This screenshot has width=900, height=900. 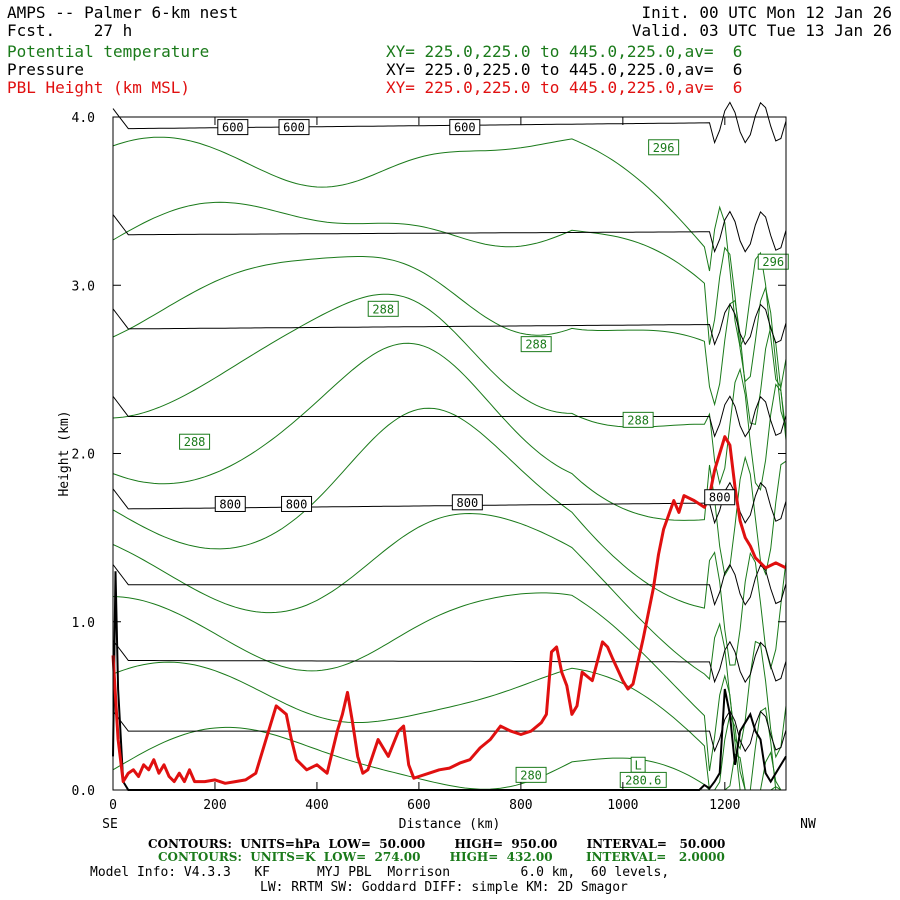 I want to click on pressure-label-5: 800, so click(x=467, y=502).